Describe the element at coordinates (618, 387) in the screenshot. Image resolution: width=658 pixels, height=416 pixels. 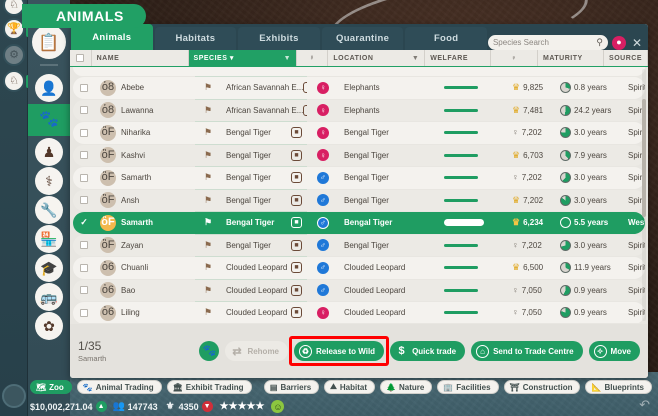
I see `blueprints-chip: 📐 Blueprints` at that location.